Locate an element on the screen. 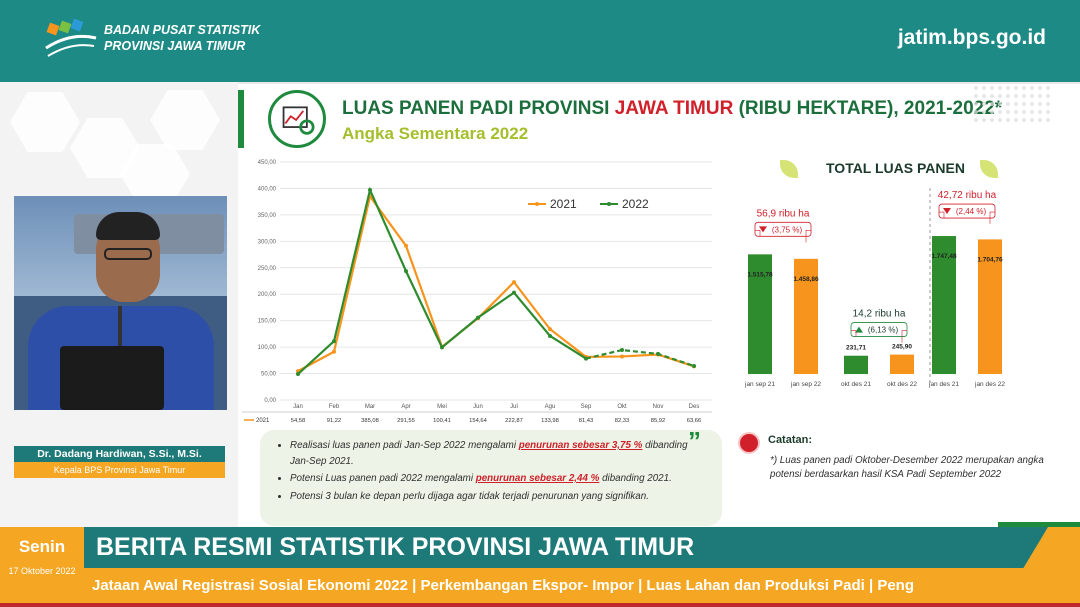 Image resolution: width=1080 pixels, height=607 pixels. y-tick-label: 100,00 is located at coordinates (267, 348).